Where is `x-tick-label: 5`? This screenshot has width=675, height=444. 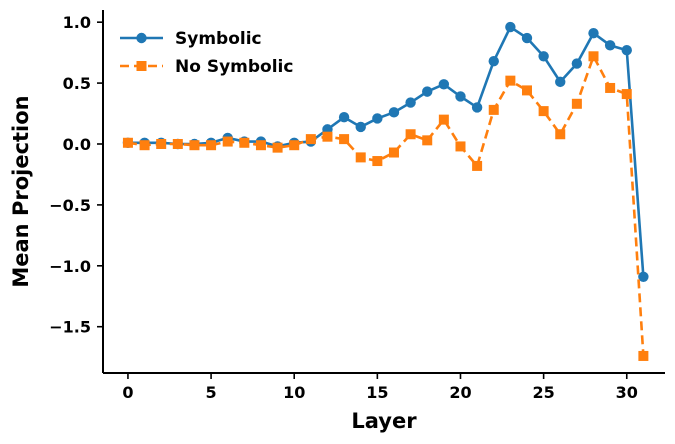
x-tick-label: 5 is located at coordinates (211, 392).